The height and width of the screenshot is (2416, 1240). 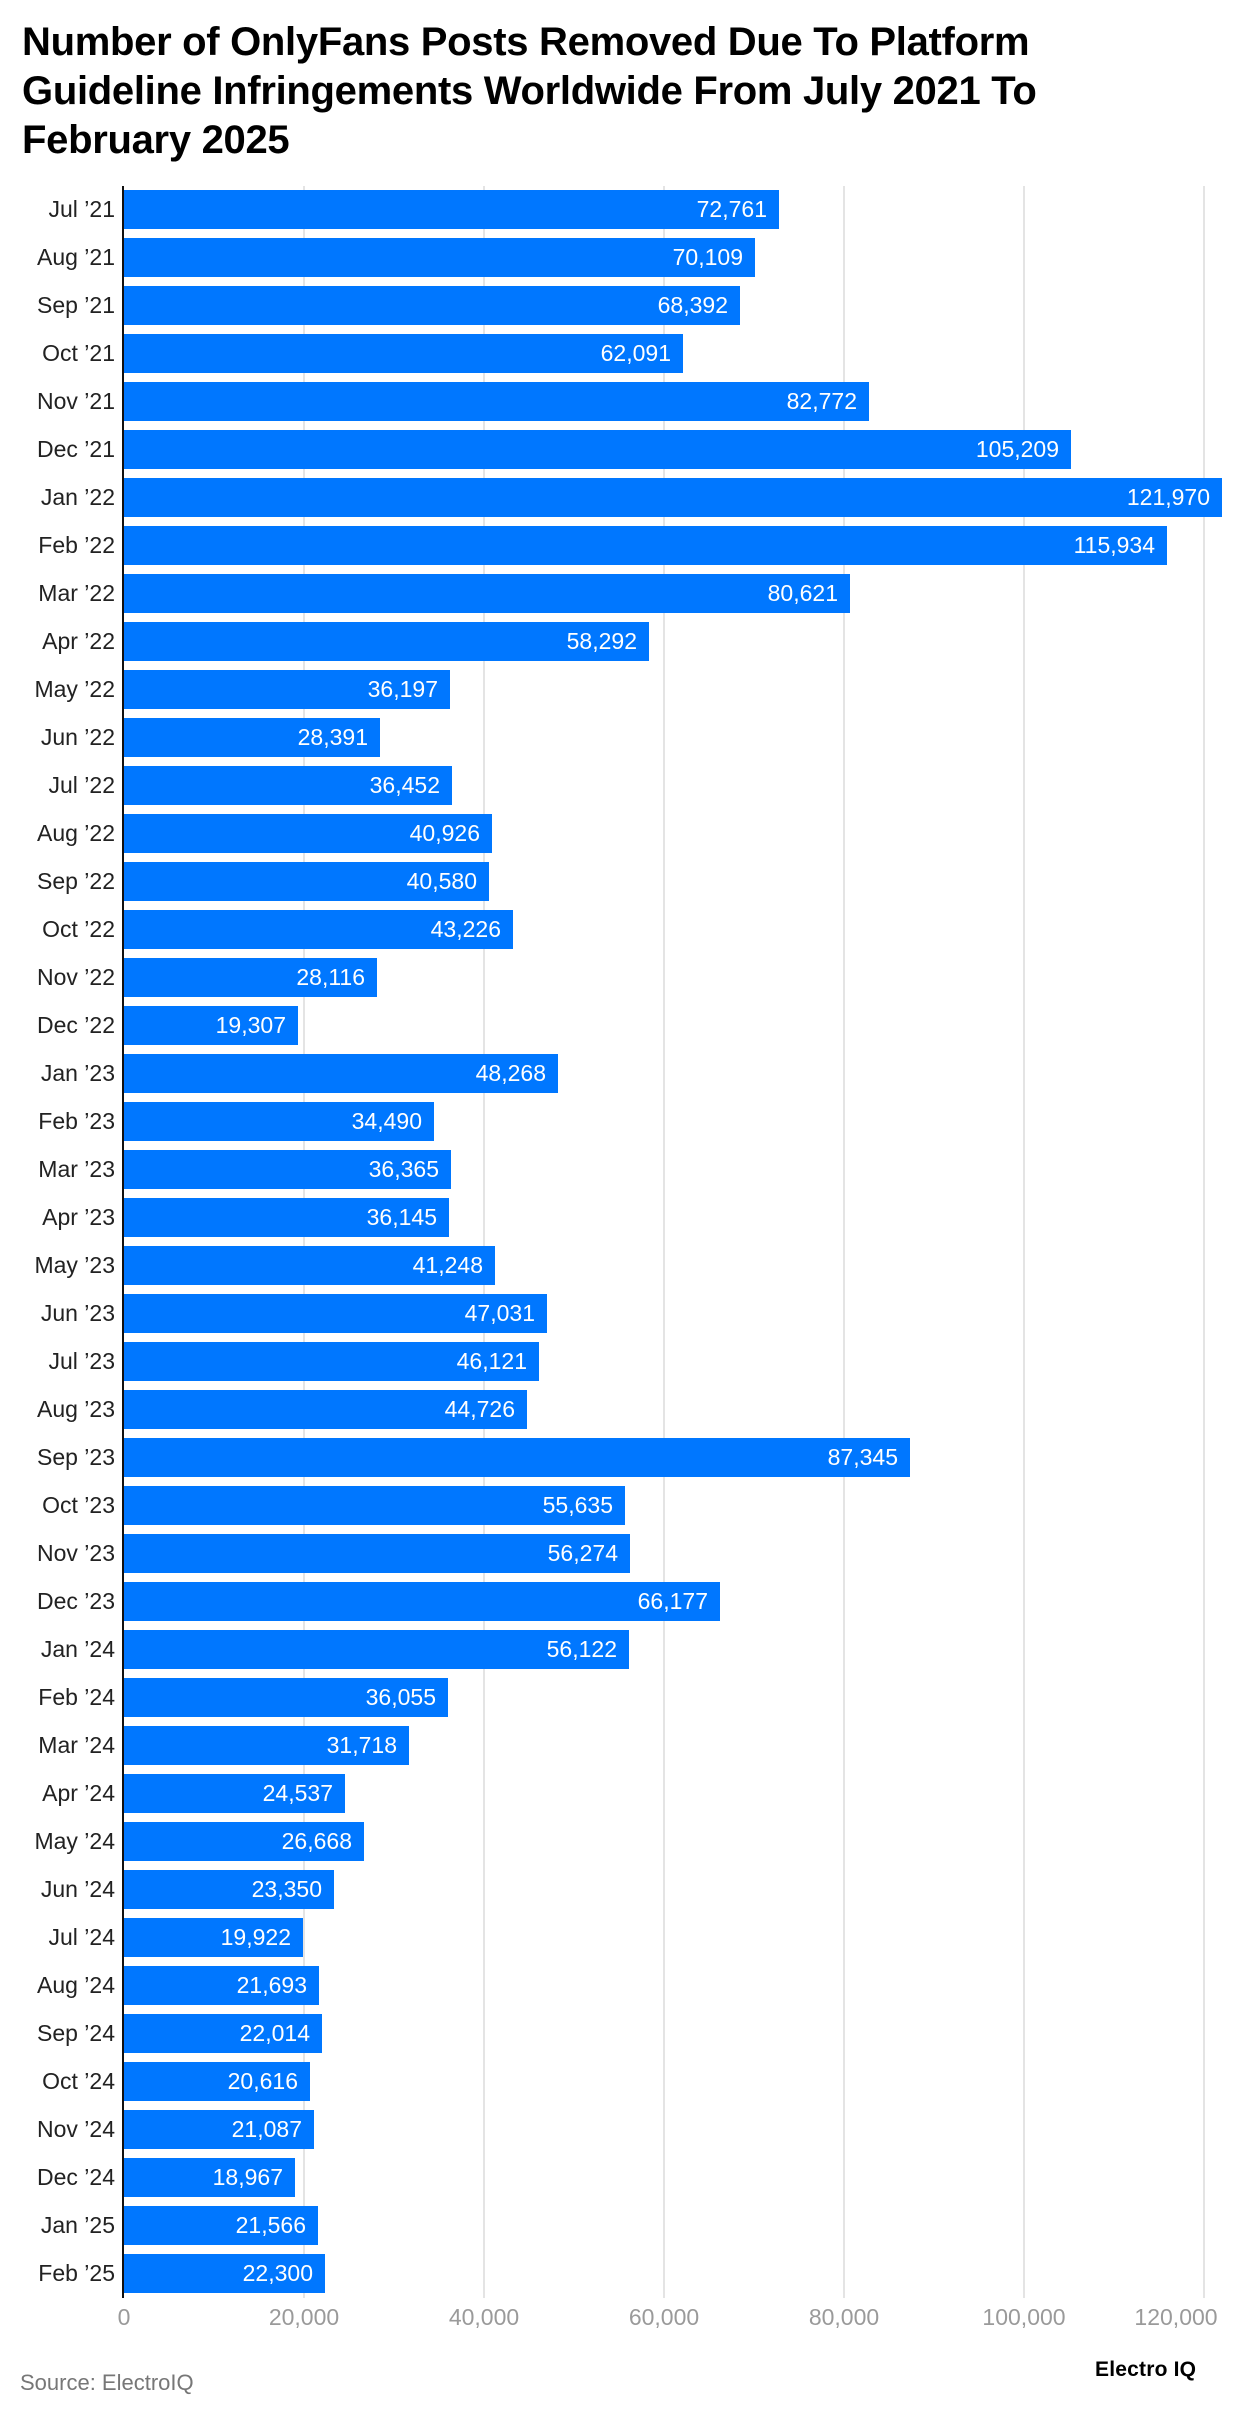 What do you see at coordinates (620, 977) in the screenshot?
I see `bar-row: Nov ’22 28,116` at bounding box center [620, 977].